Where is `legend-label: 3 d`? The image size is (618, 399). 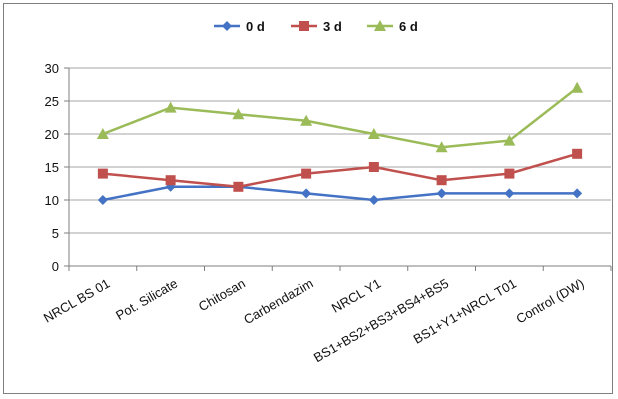
legend-label: 3 d is located at coordinates (332, 26).